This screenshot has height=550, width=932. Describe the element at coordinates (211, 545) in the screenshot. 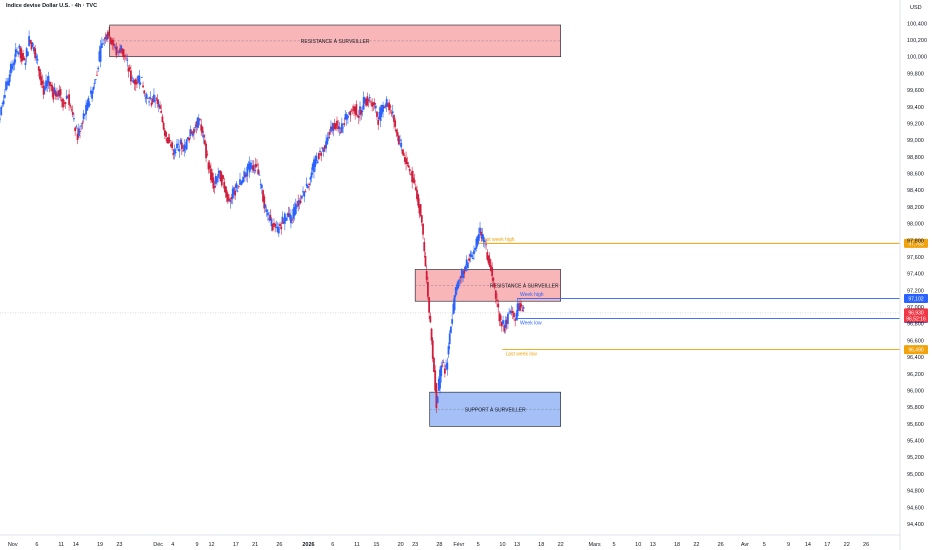

I see `time-tick-label: 12` at that location.